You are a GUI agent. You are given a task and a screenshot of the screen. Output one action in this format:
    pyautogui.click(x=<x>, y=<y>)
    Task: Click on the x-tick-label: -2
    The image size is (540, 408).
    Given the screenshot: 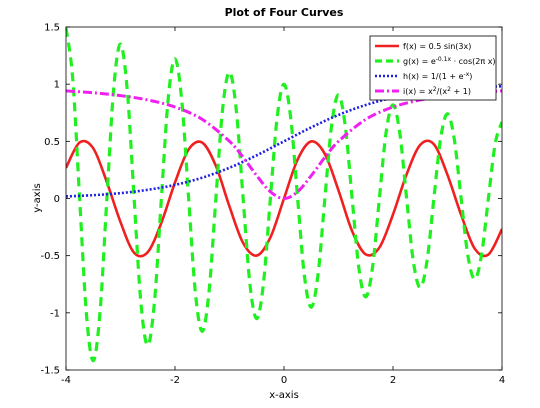 What is the action you would take?
    pyautogui.click(x=175, y=380)
    